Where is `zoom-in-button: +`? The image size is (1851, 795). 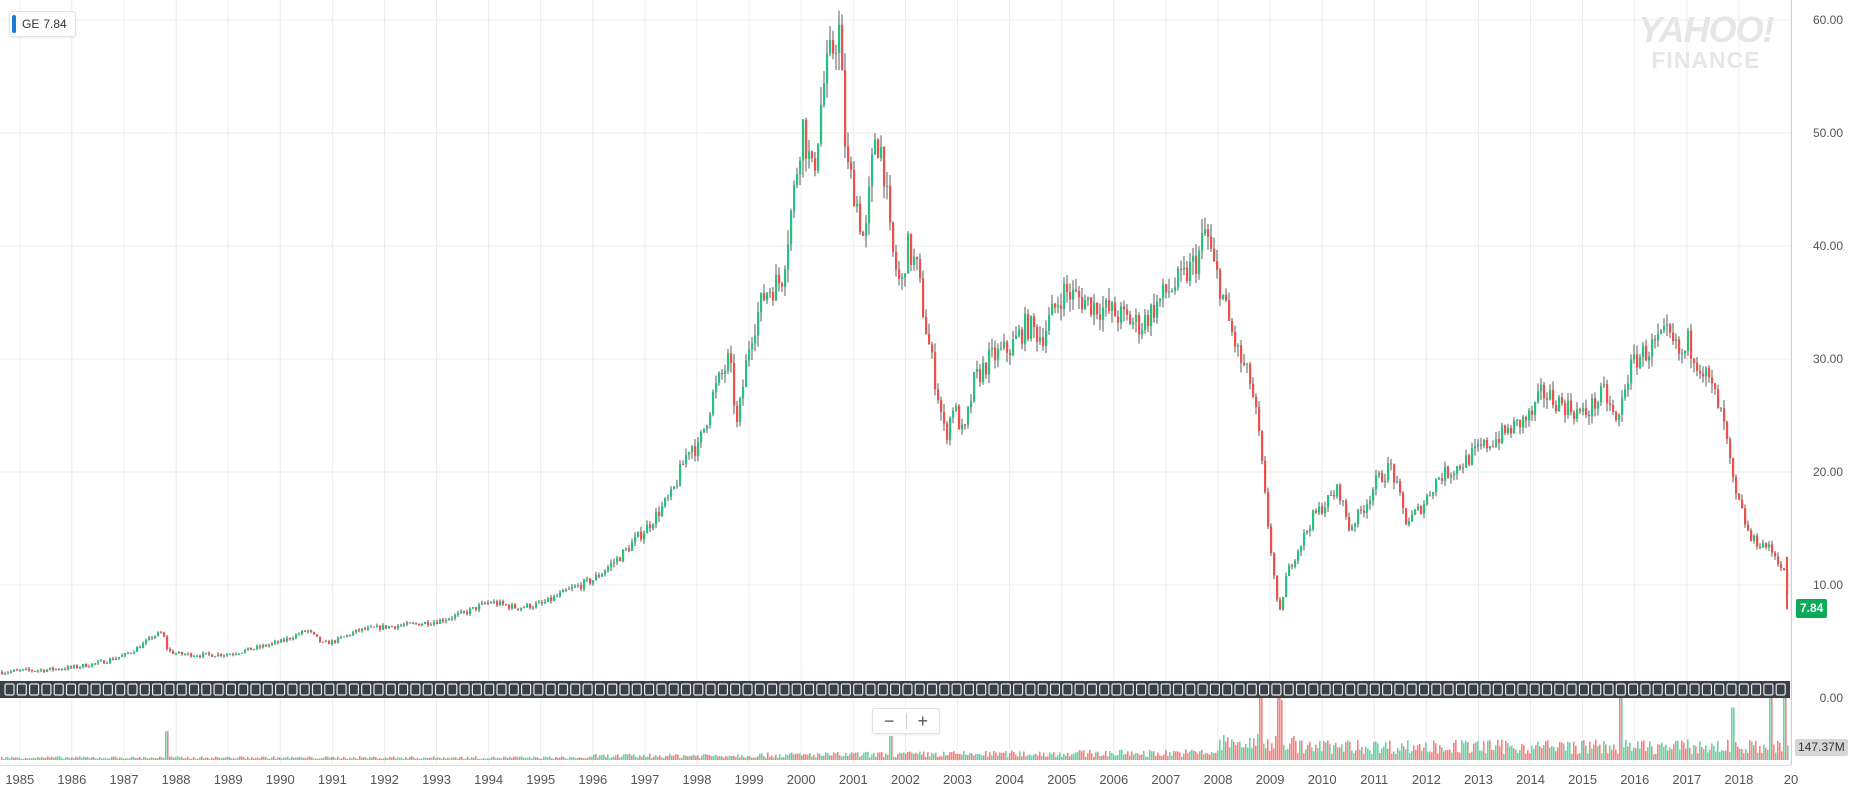 zoom-in-button: + is located at coordinates (922, 721).